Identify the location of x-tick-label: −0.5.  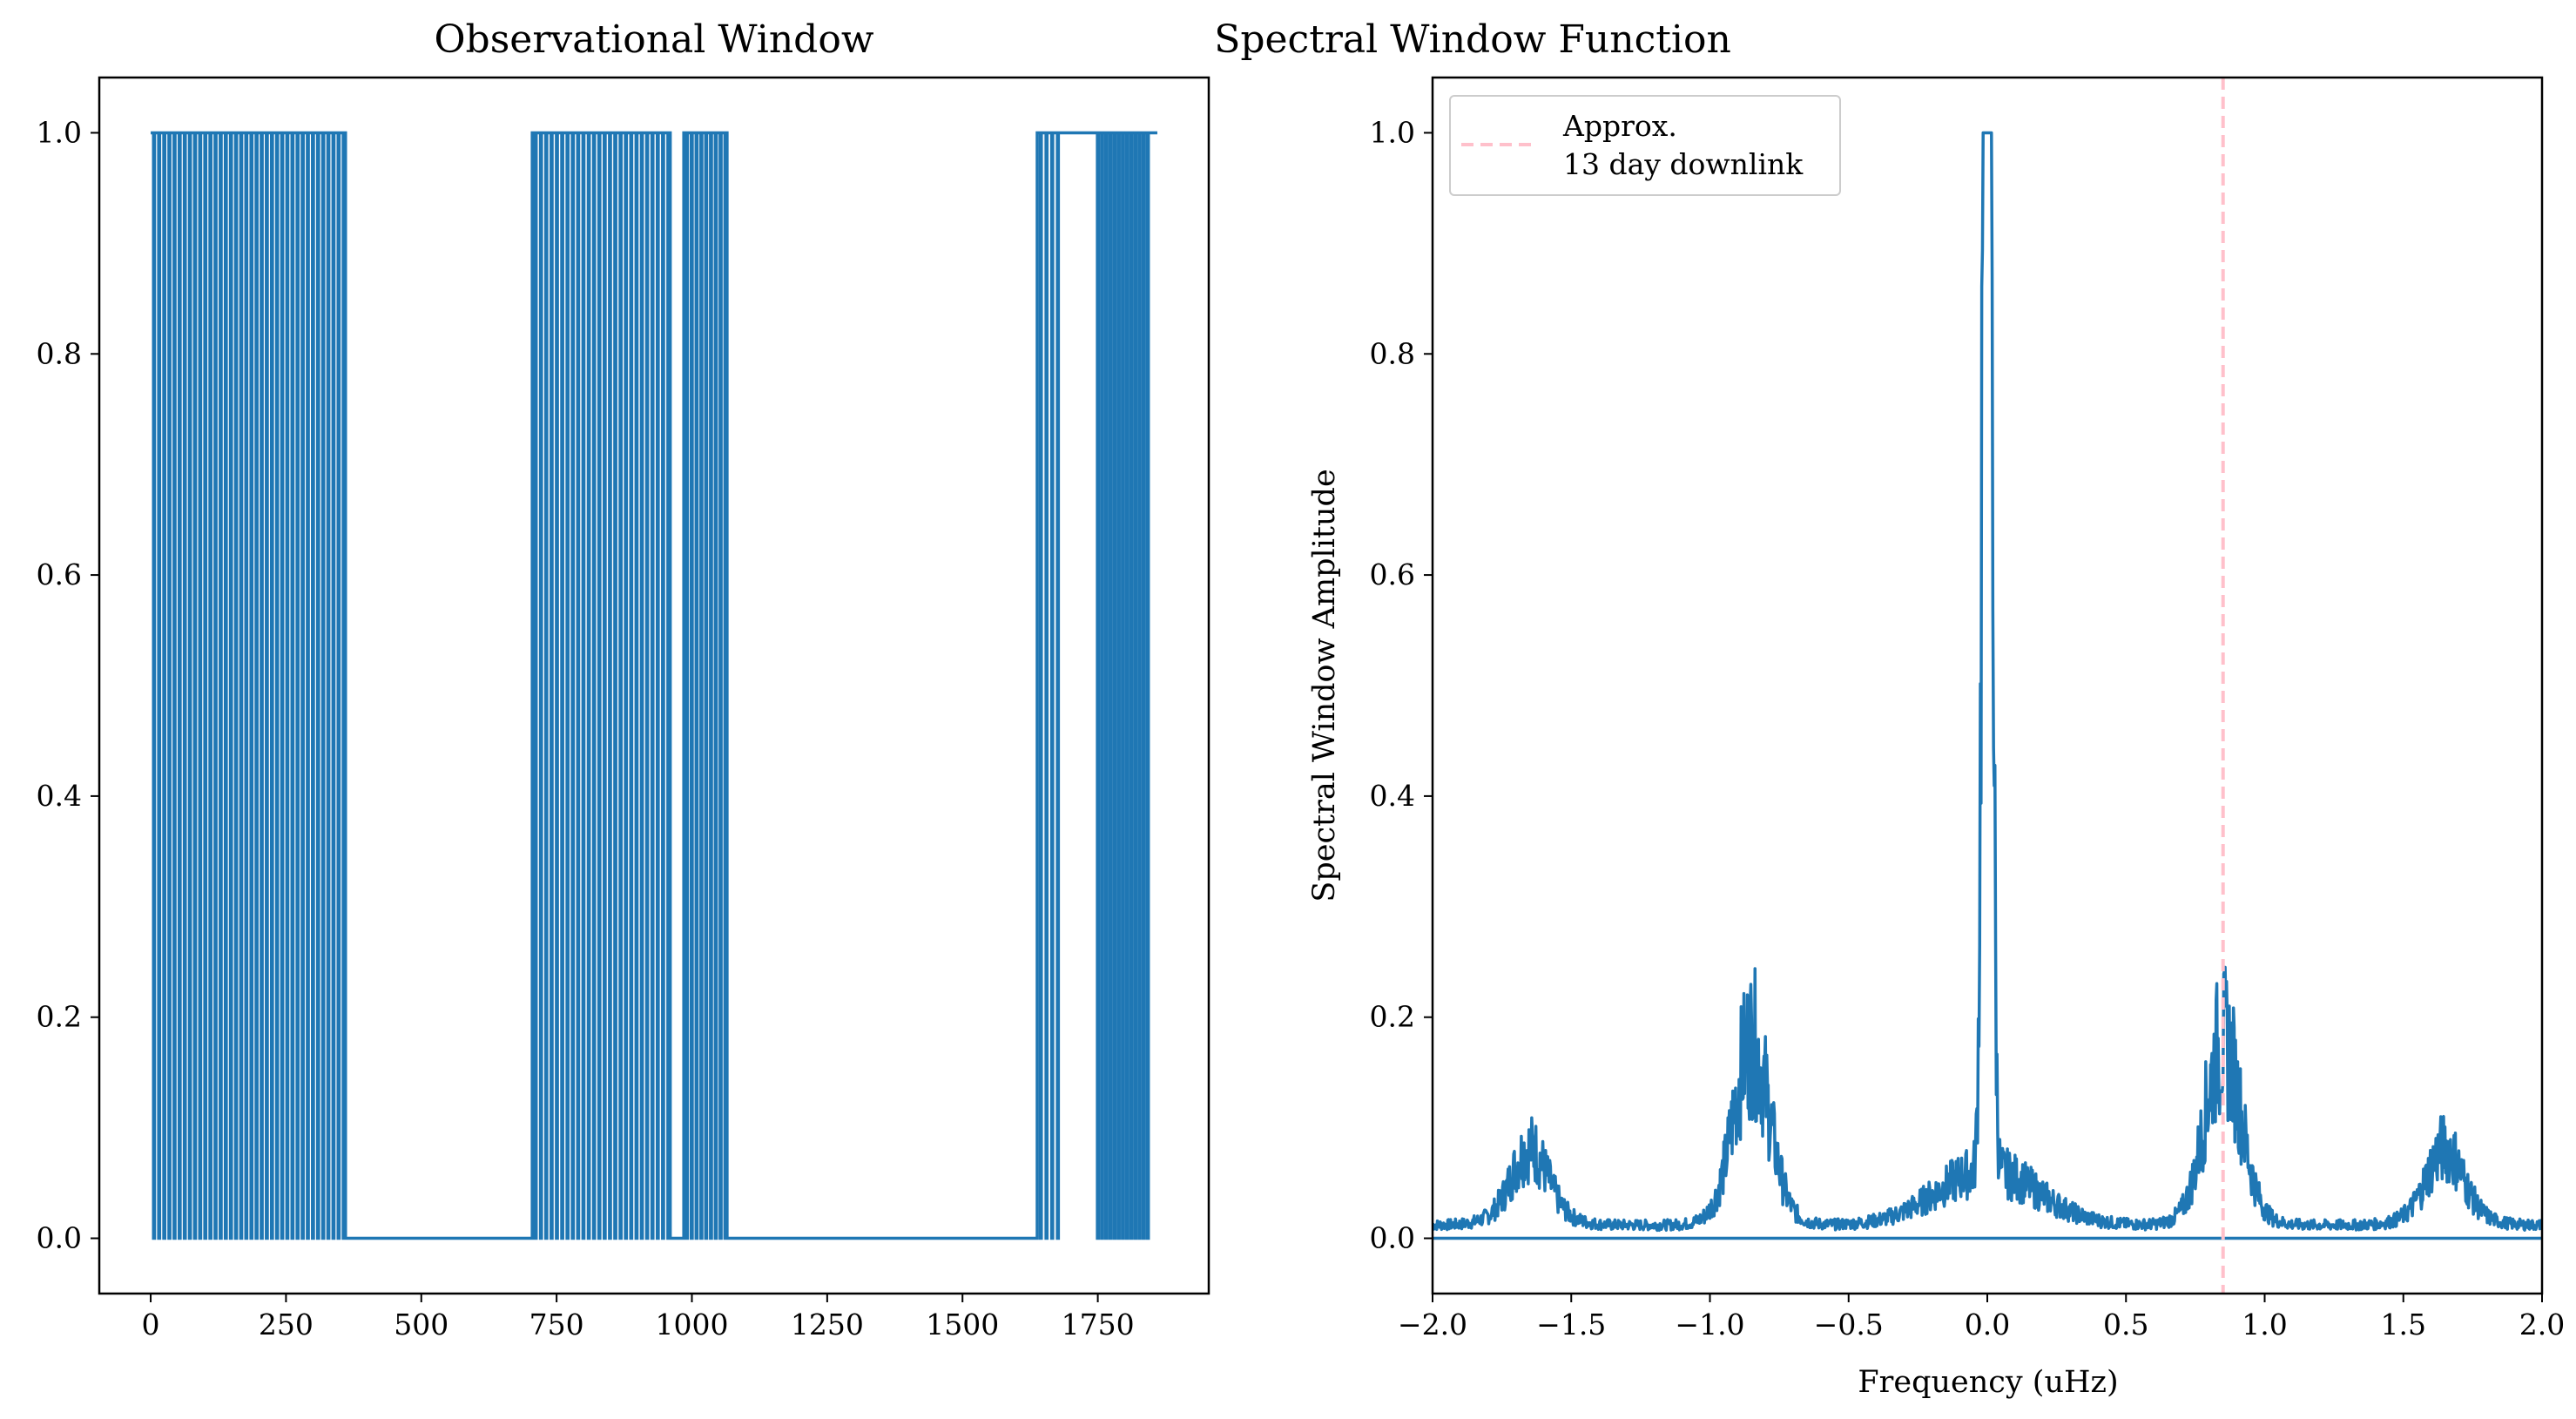
(1849, 1324).